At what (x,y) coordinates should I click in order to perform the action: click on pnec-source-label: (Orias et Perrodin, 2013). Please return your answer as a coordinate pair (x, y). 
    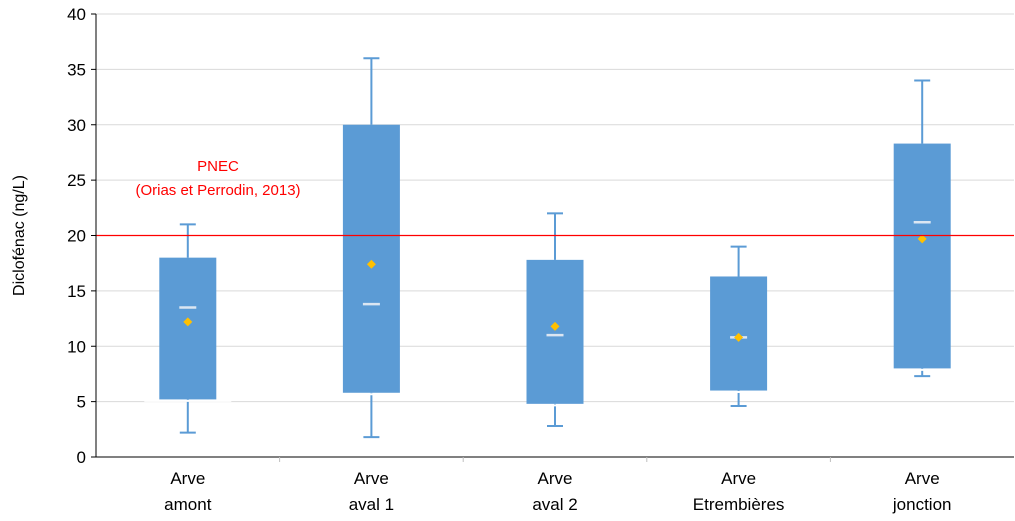
    Looking at the image, I should click on (217, 190).